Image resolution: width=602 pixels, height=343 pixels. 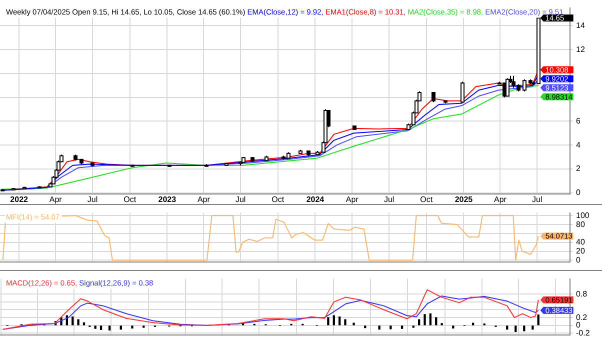 I want to click on x-tick-label: 2023, so click(x=167, y=199).